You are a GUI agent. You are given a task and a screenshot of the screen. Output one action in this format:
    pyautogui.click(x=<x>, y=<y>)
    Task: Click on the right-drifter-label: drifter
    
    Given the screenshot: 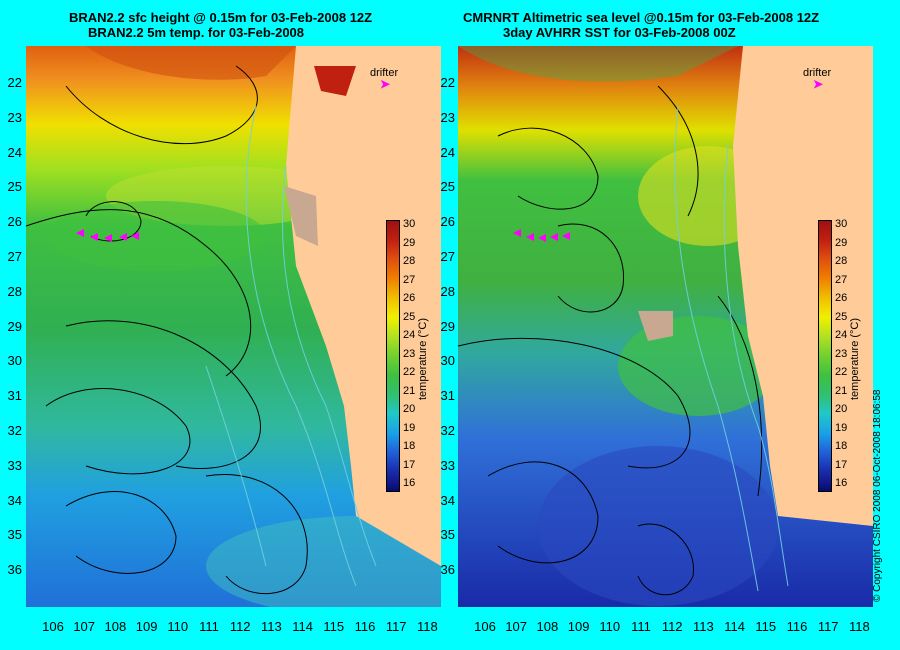 What is the action you would take?
    pyautogui.click(x=817, y=73)
    